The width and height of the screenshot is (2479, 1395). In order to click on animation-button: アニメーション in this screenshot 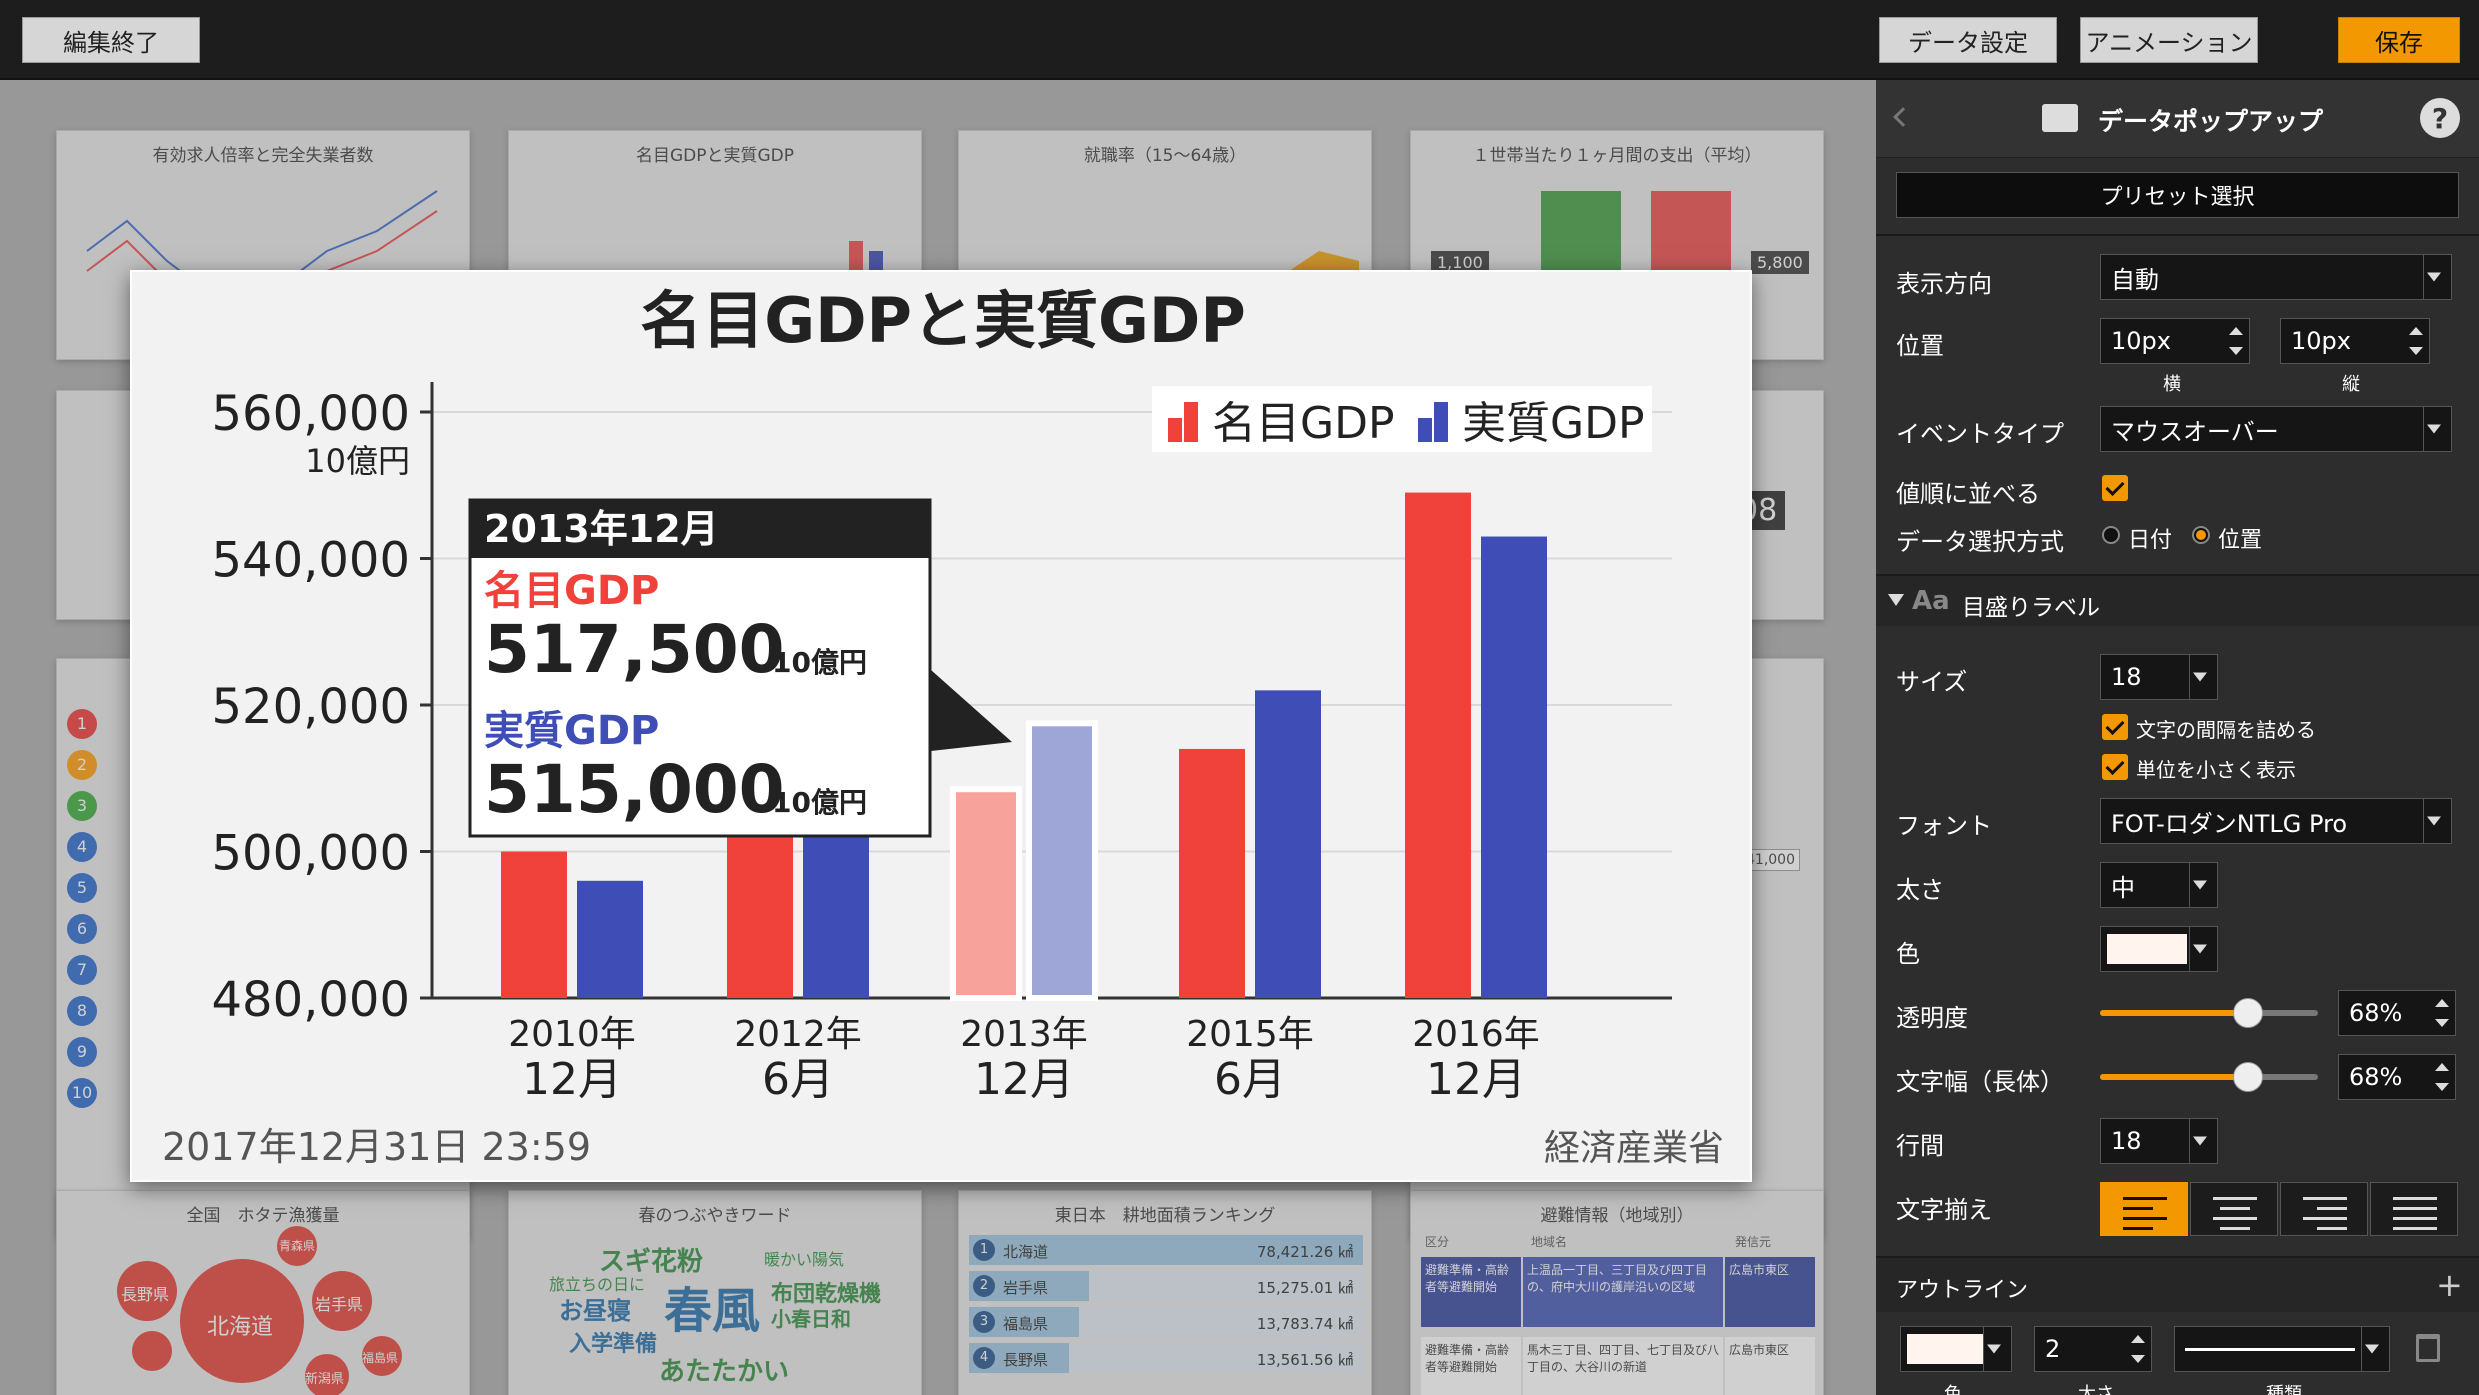, I will do `click(2169, 40)`.